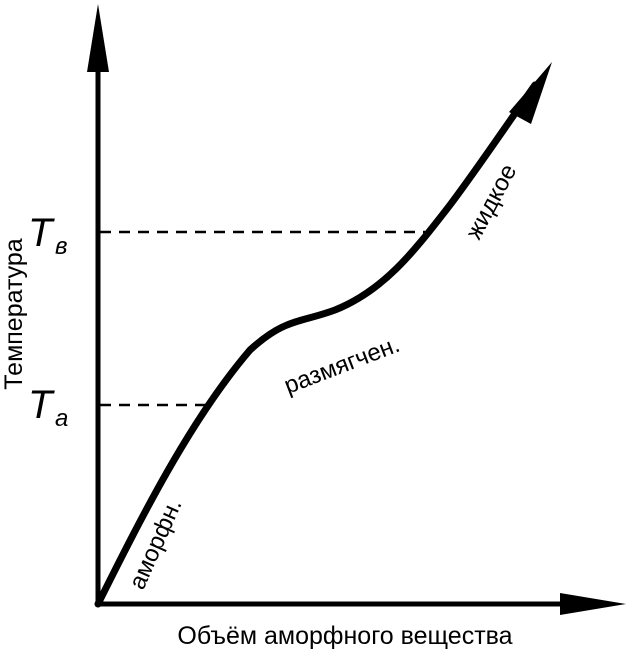 The image size is (639, 652). I want to click on x-axis-title: Объём аморфного вещества, so click(344, 636).